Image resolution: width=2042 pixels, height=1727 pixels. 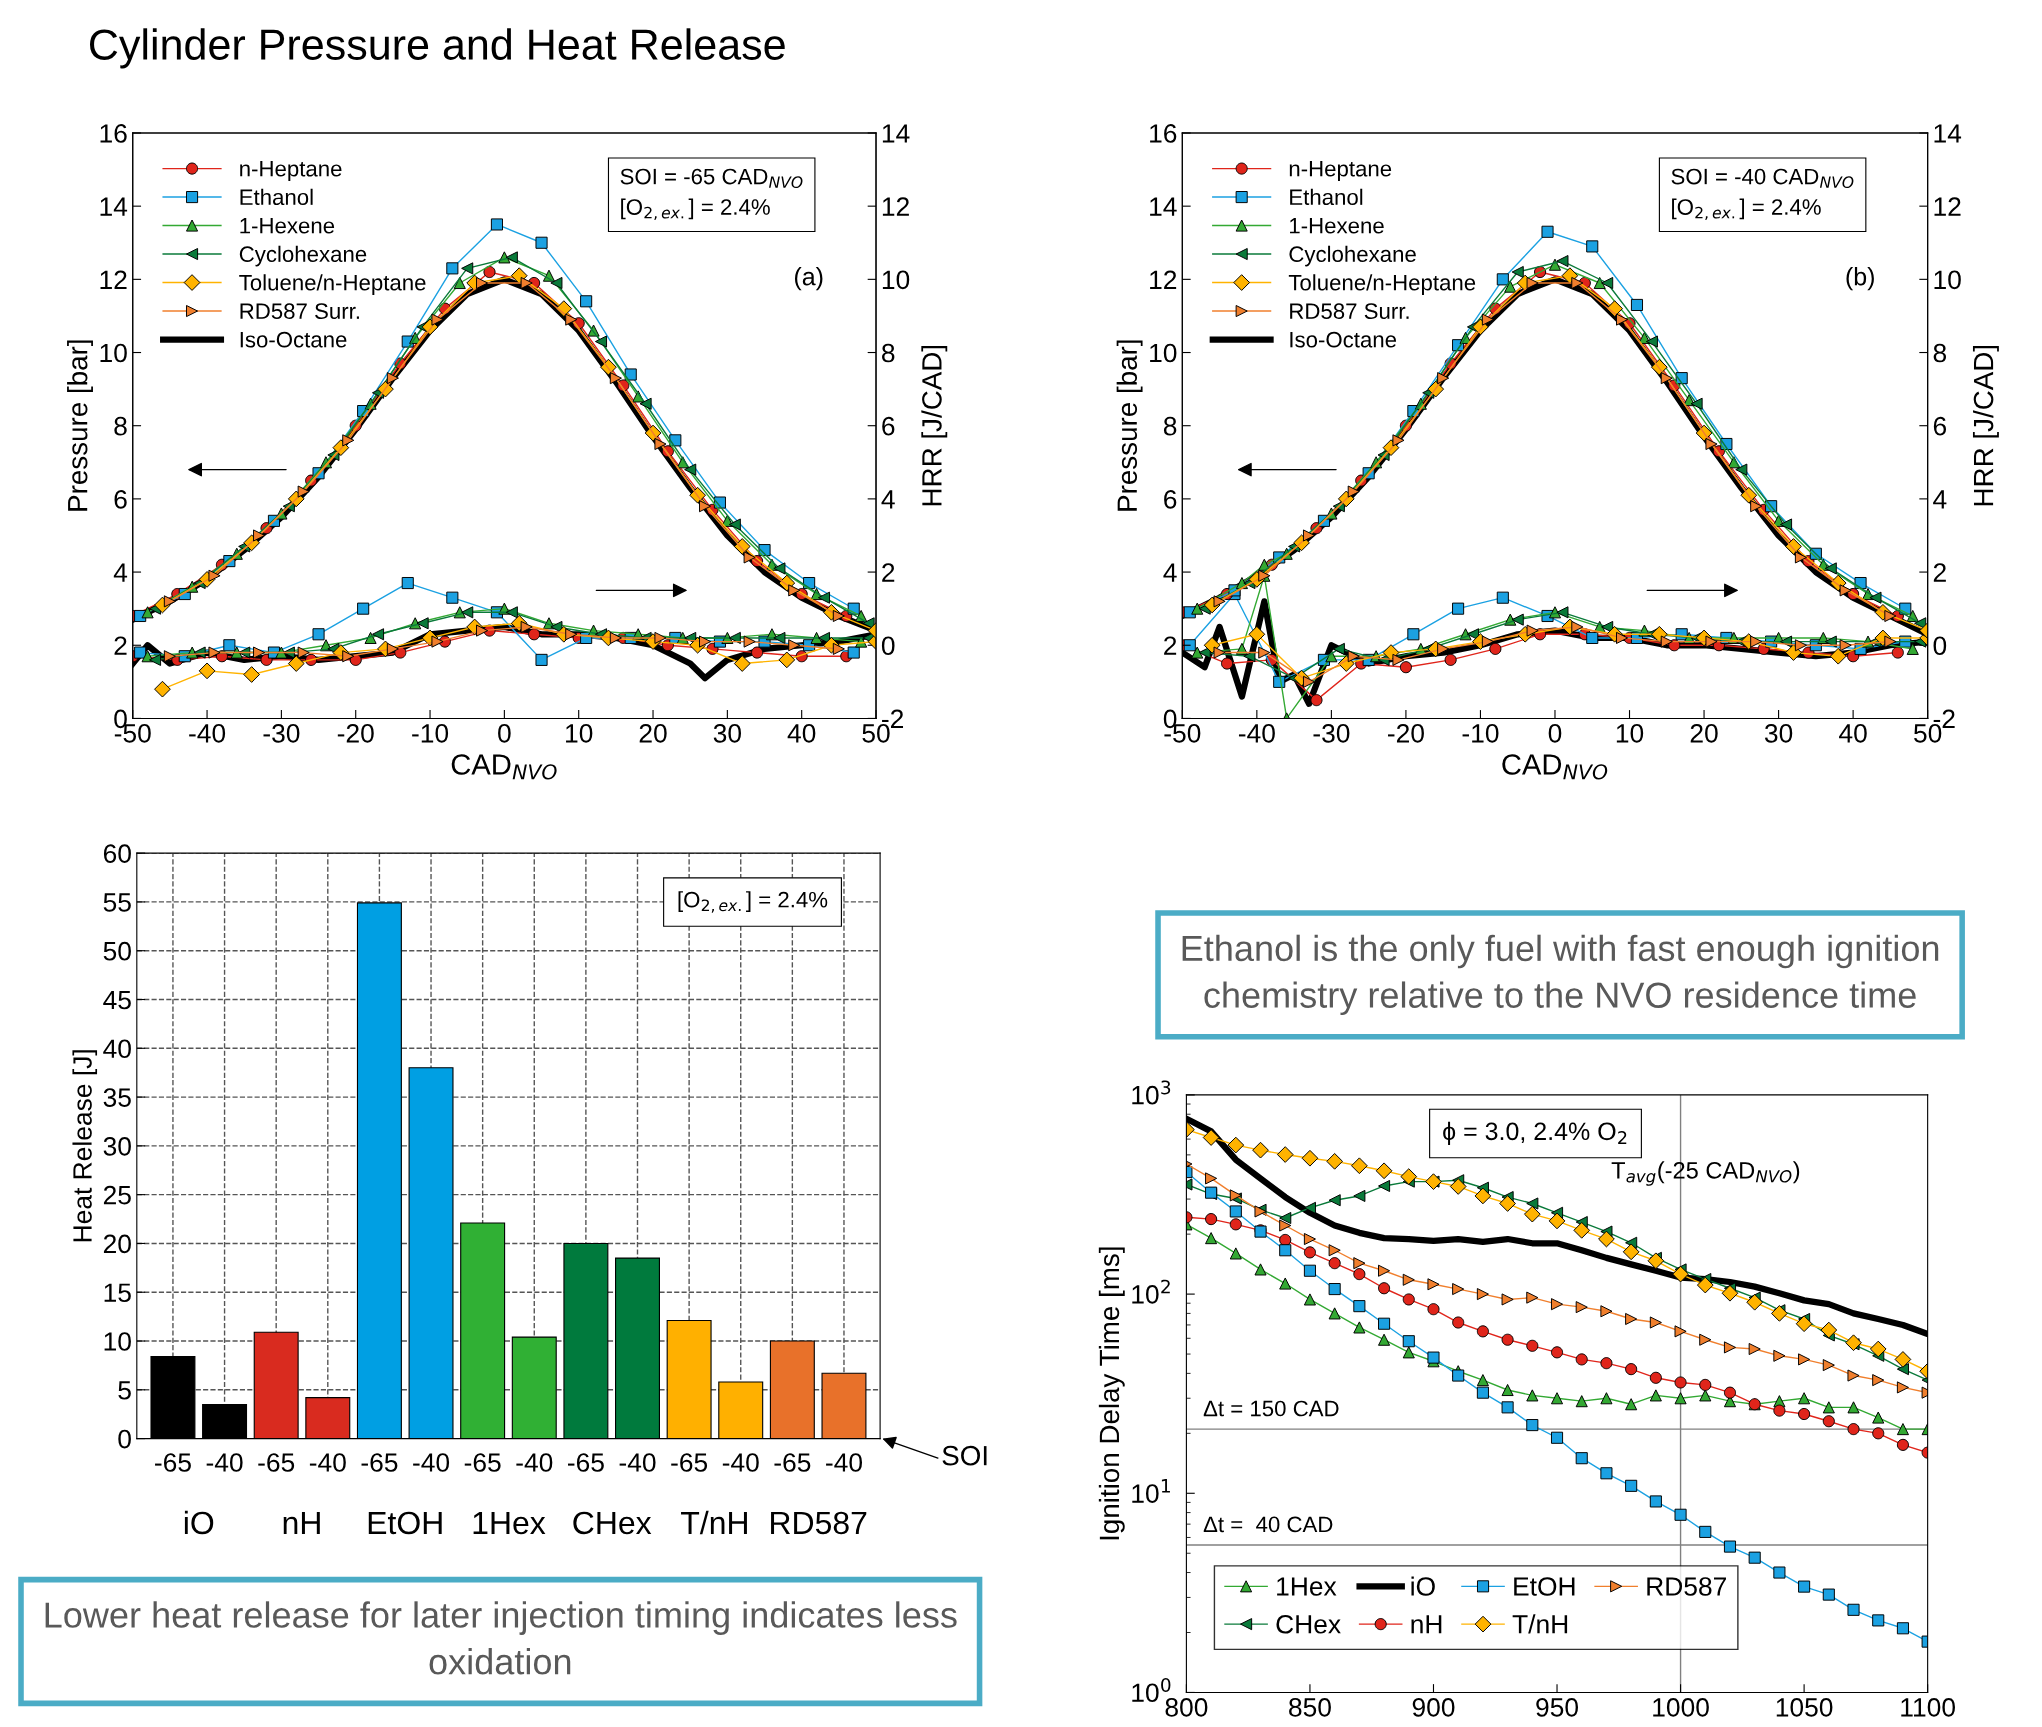 What do you see at coordinates (808, 279) in the screenshot?
I see `annotation: (a)` at bounding box center [808, 279].